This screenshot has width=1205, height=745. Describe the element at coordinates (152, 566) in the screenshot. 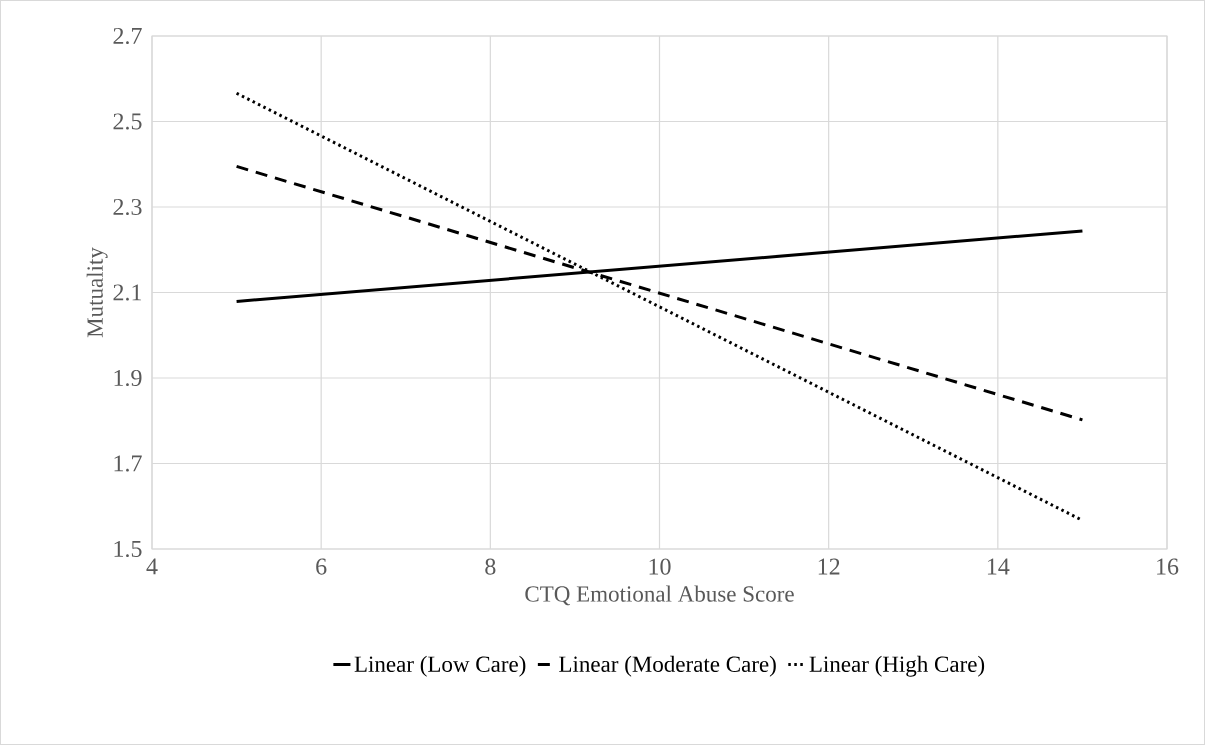

I see `x-tick-label: 4` at that location.